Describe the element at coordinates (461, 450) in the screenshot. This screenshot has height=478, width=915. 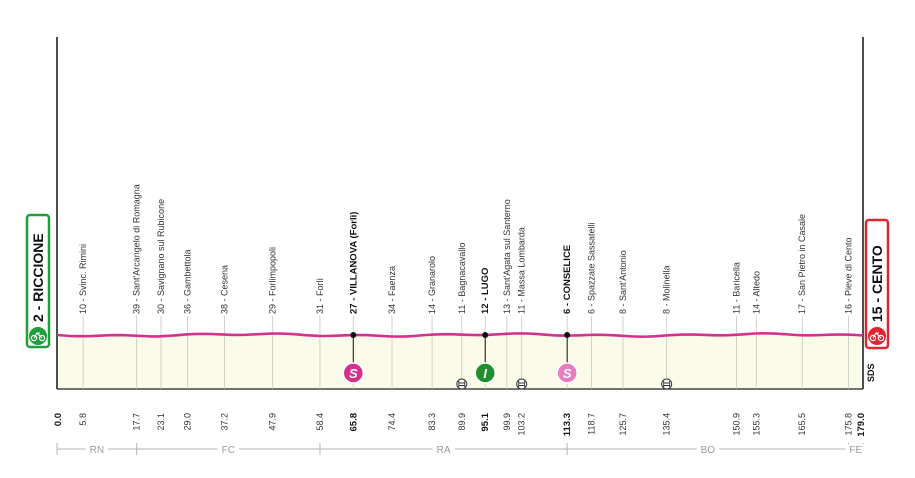
I see `province-axis: RN FC RA BO FE` at that location.